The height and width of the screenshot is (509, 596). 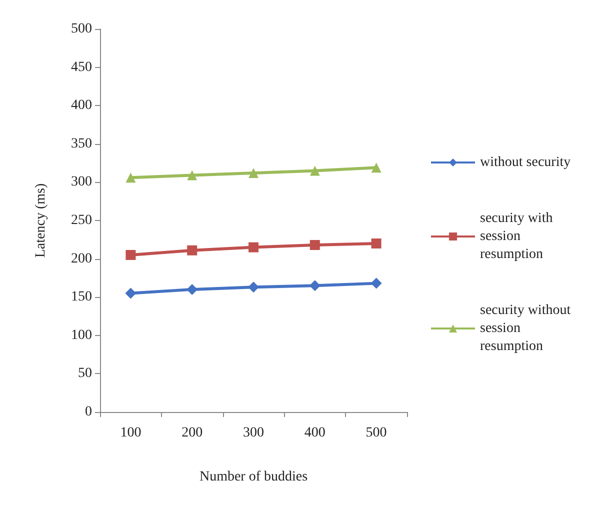 What do you see at coordinates (131, 433) in the screenshot?
I see `x-tick-label: 100` at bounding box center [131, 433].